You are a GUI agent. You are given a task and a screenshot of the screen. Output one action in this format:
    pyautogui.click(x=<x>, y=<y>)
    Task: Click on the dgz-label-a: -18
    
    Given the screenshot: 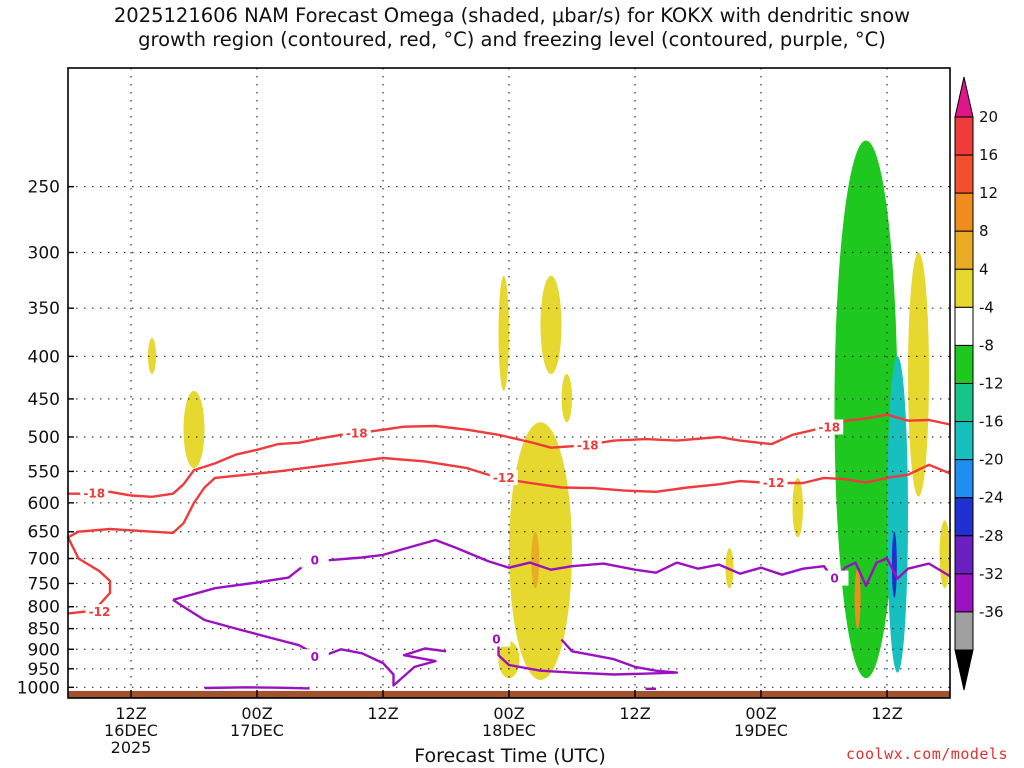 What is the action you would take?
    pyautogui.click(x=94, y=494)
    